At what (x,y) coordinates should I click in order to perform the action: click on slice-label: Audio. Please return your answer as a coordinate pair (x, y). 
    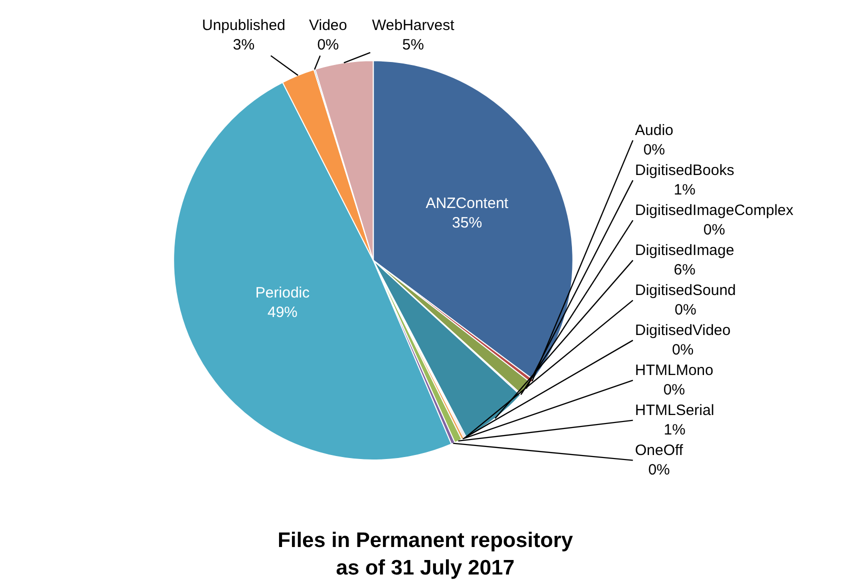
    Looking at the image, I should click on (654, 130).